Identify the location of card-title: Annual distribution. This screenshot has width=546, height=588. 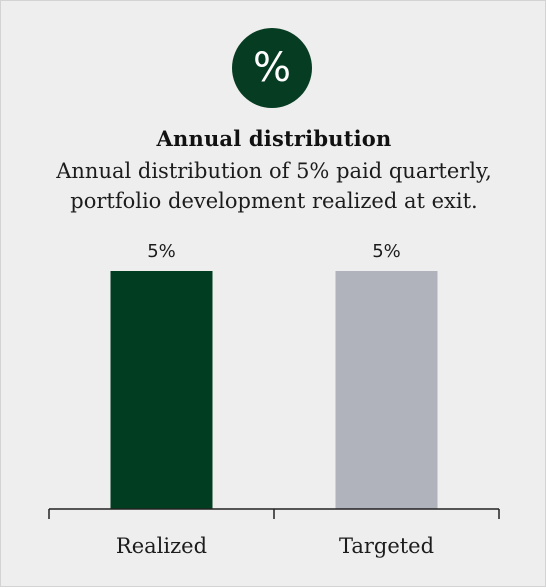
(274, 138).